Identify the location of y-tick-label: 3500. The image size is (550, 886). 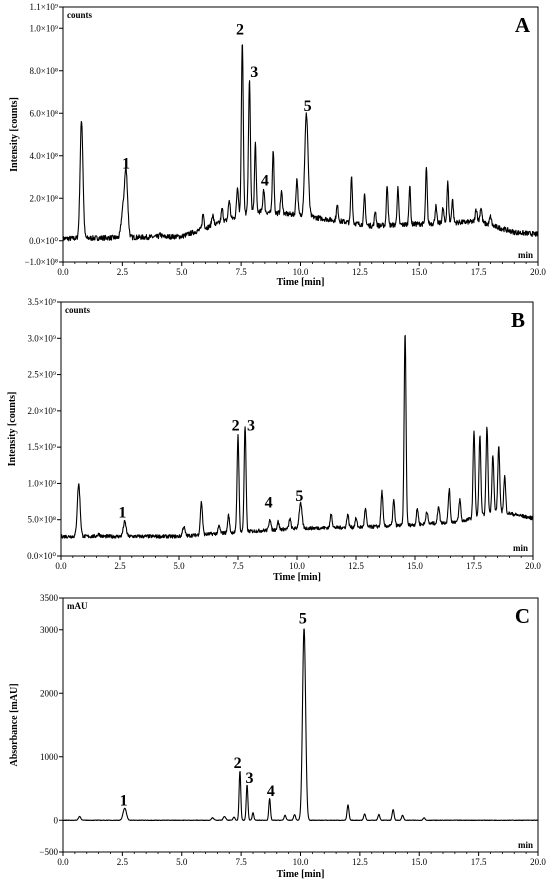
(49, 598).